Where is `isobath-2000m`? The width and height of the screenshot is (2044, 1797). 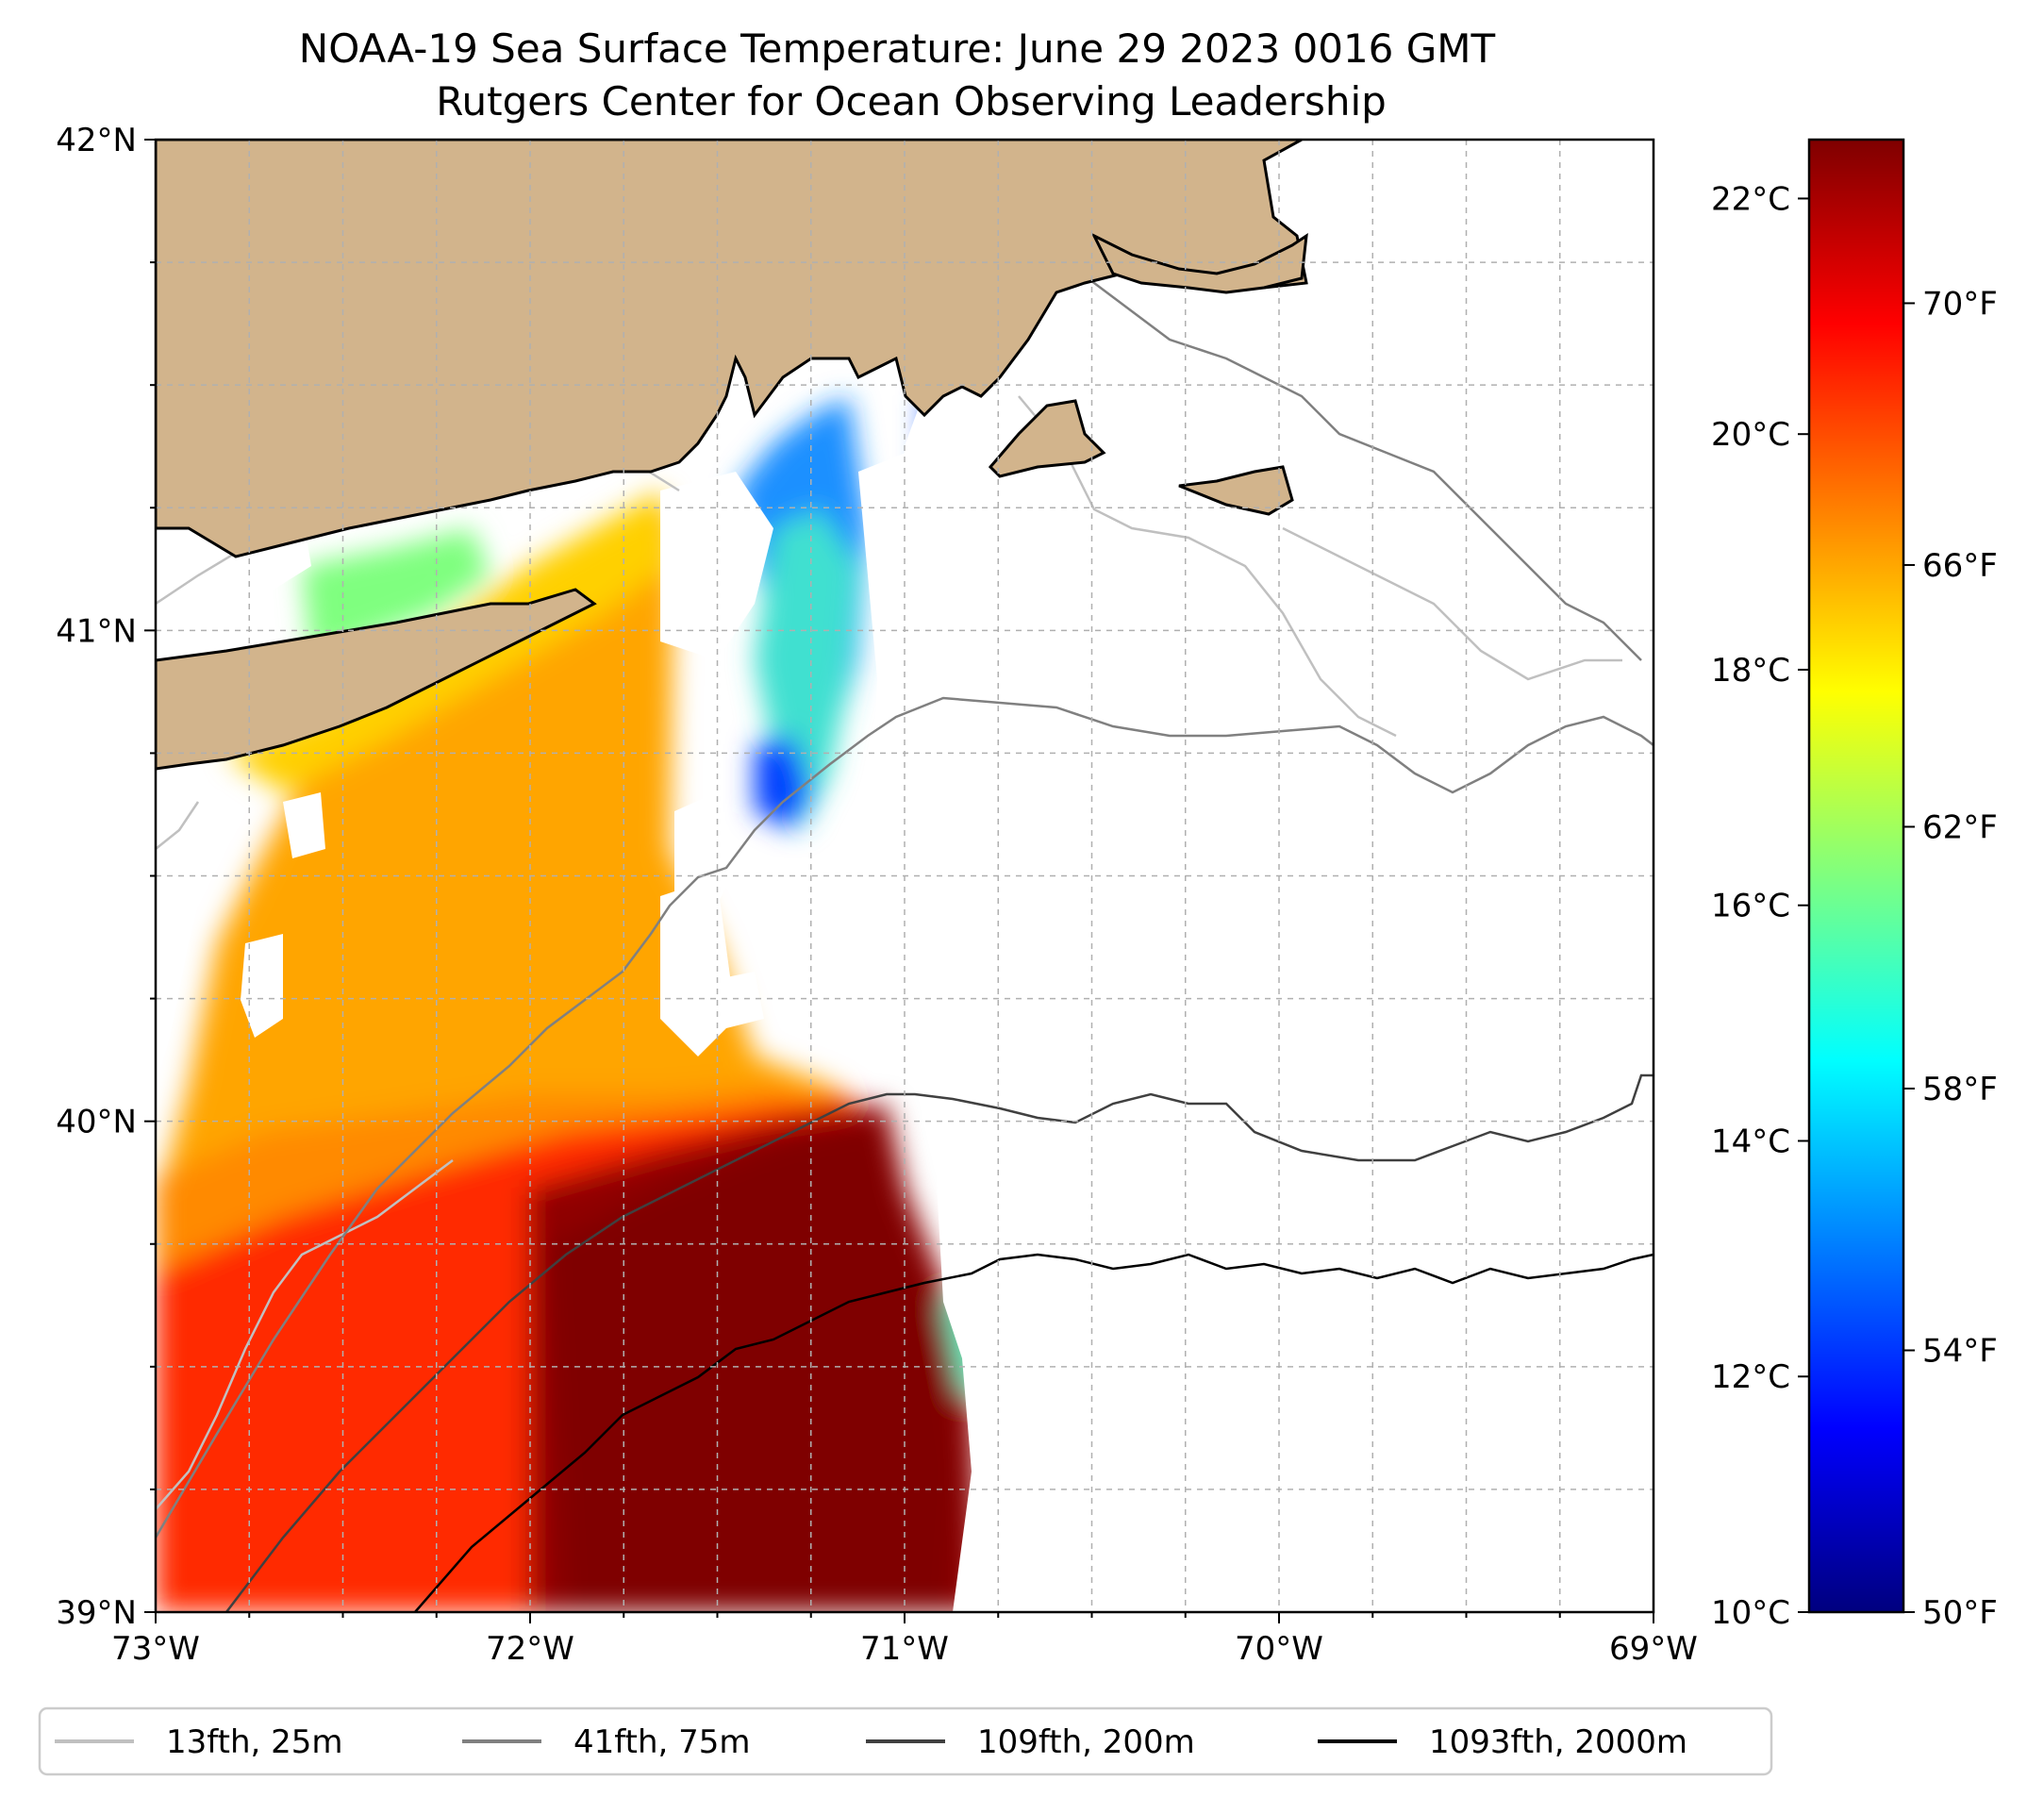 isobath-2000m is located at coordinates (1034, 1432).